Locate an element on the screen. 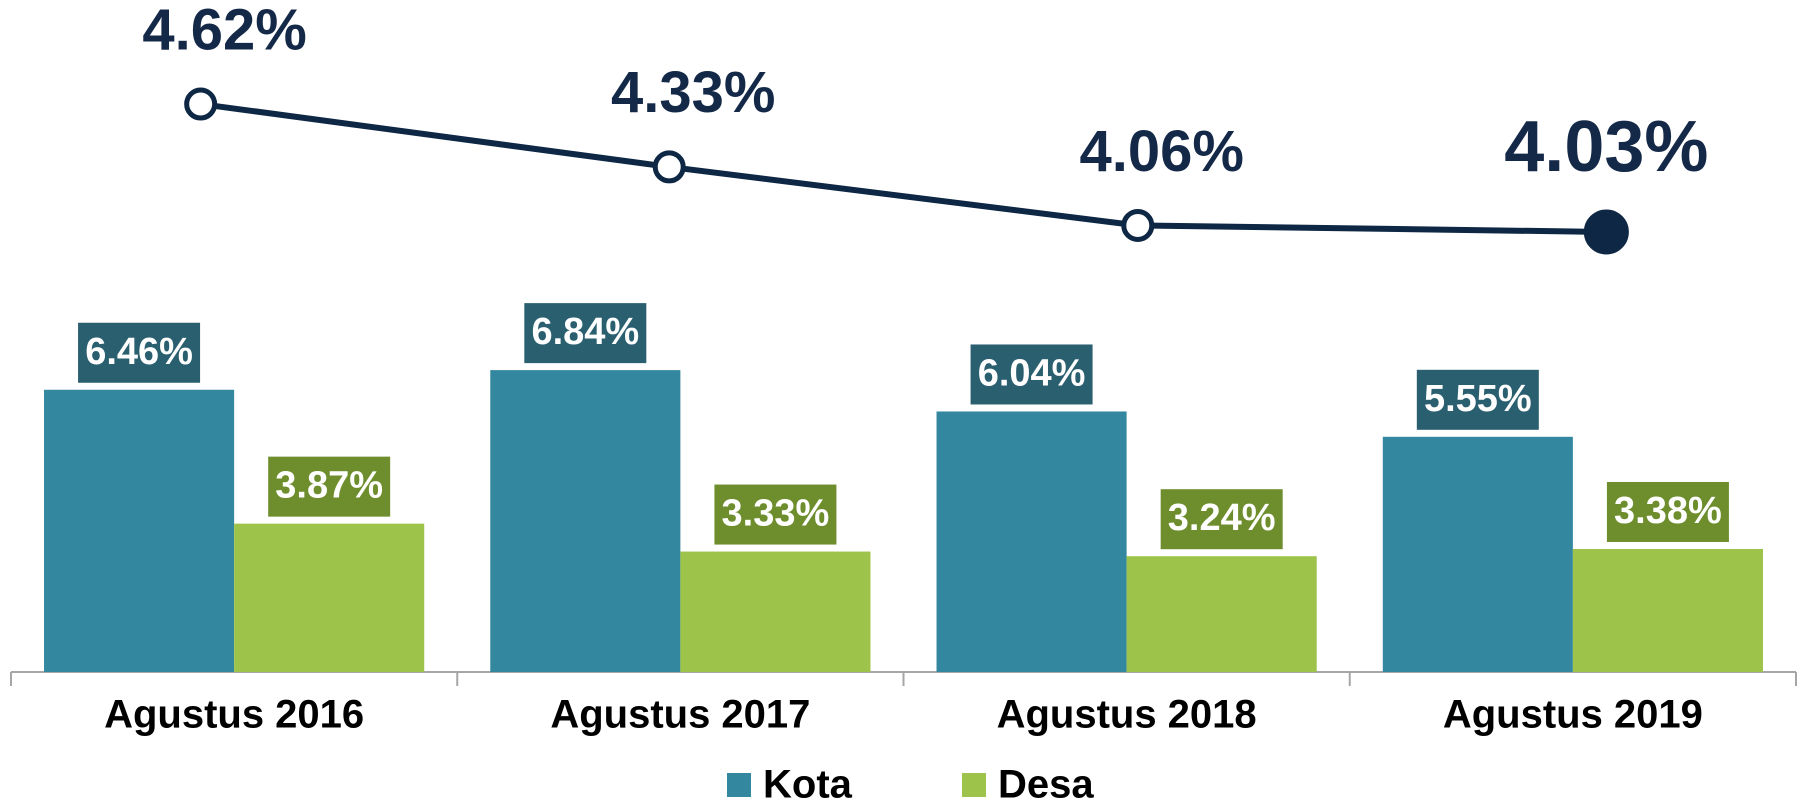 This screenshot has height=812, width=1805. value-label: 3.24% is located at coordinates (1222, 518).